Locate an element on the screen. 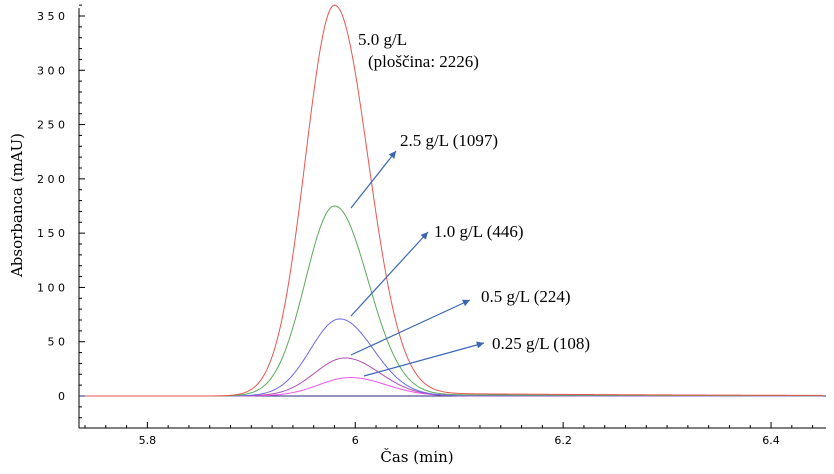 The width and height of the screenshot is (834, 474). annotation-5g-label: 5.0 g/L is located at coordinates (382, 39).